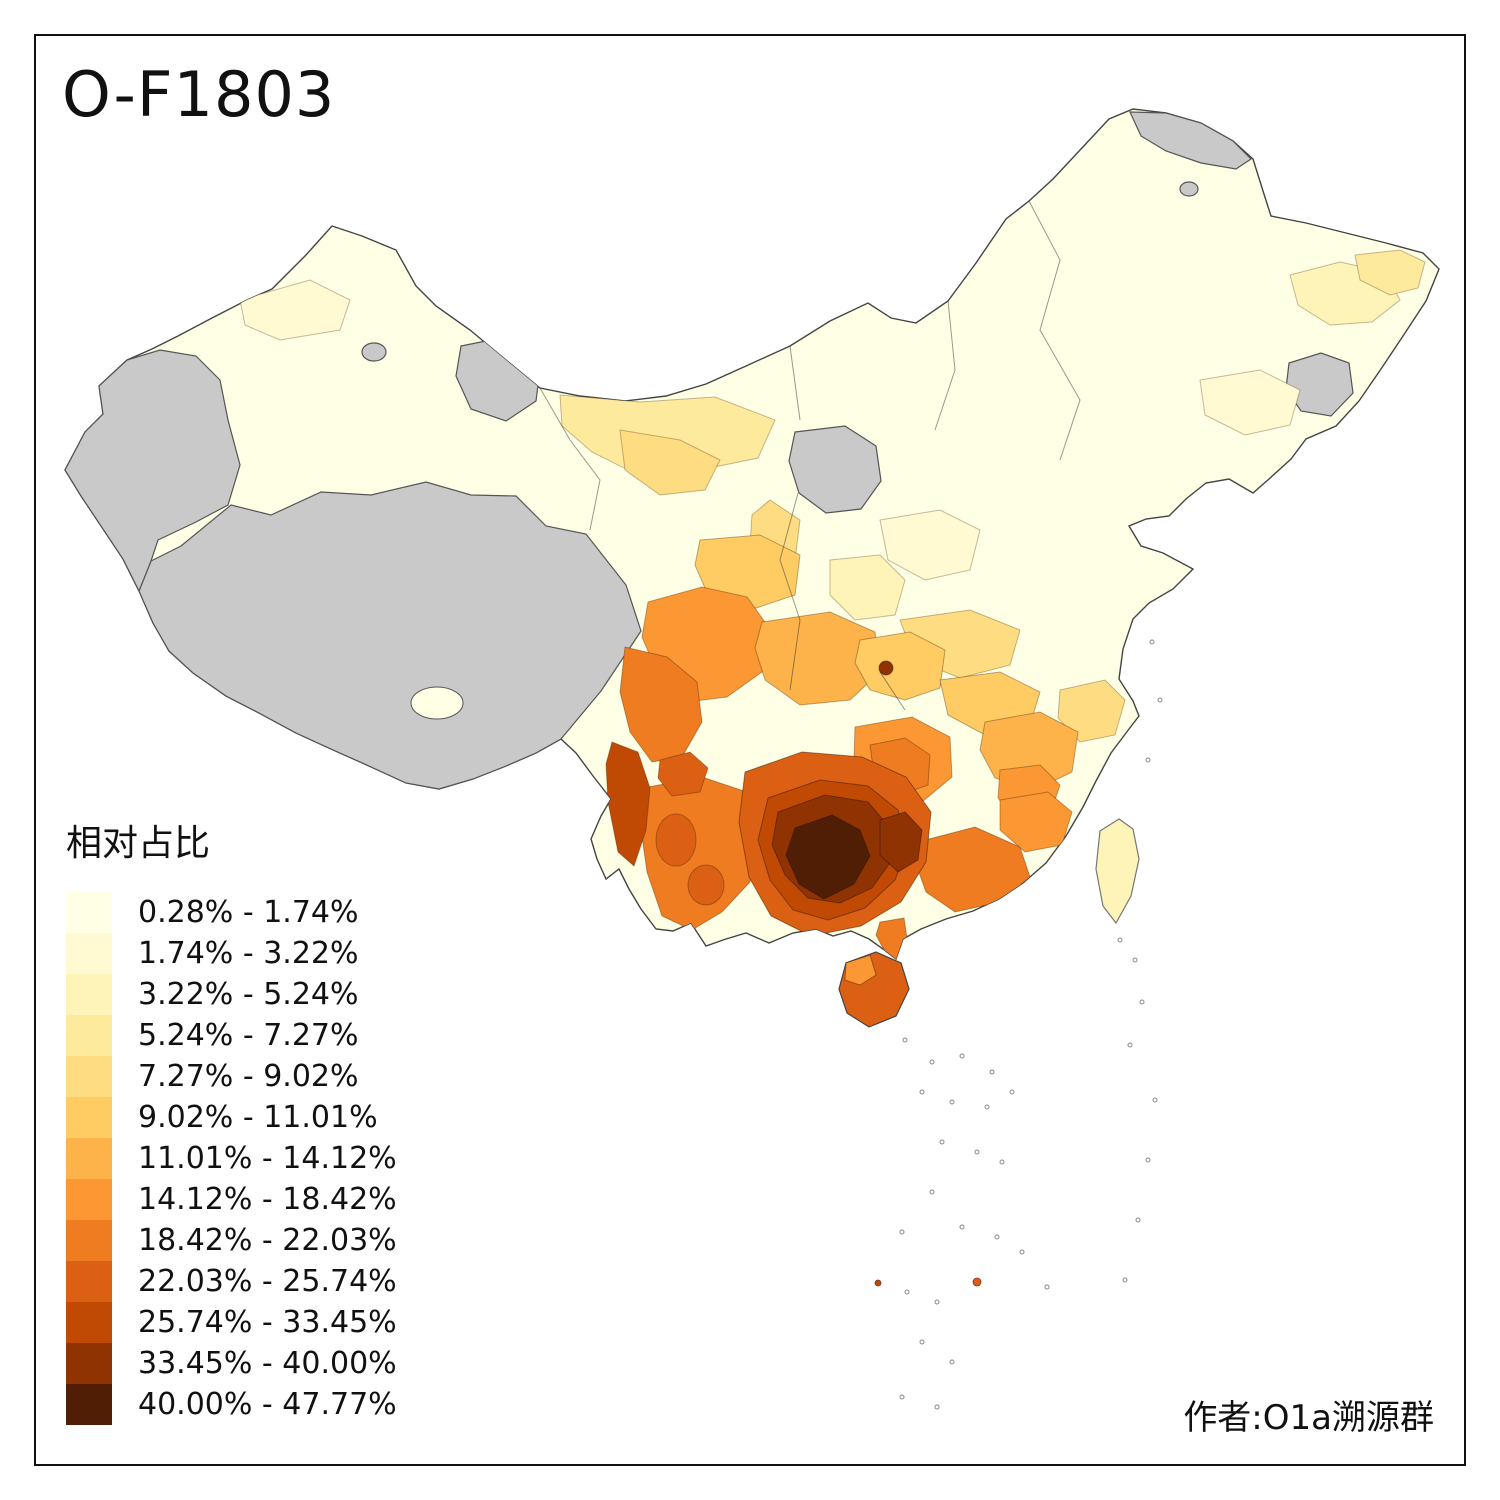  Describe the element at coordinates (267, 1158) in the screenshot. I see `legend-label: 11.01% - 14.12%` at that location.